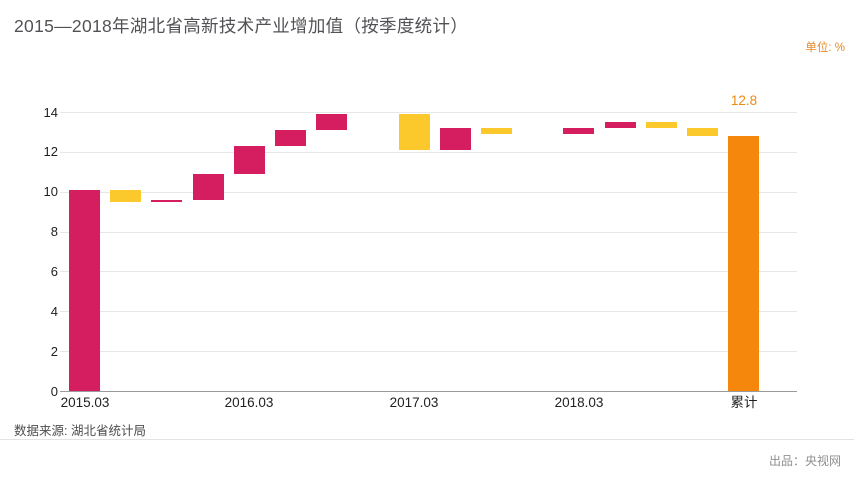  I want to click on source-note: 数据来源: 湖北省统计局, so click(80, 431).